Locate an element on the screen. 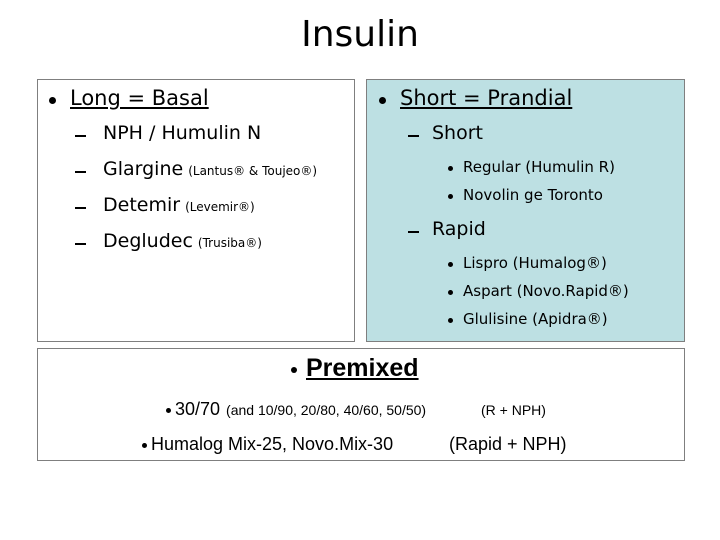 The width and height of the screenshot is (720, 540). item-name: Glargine is located at coordinates (143, 169).